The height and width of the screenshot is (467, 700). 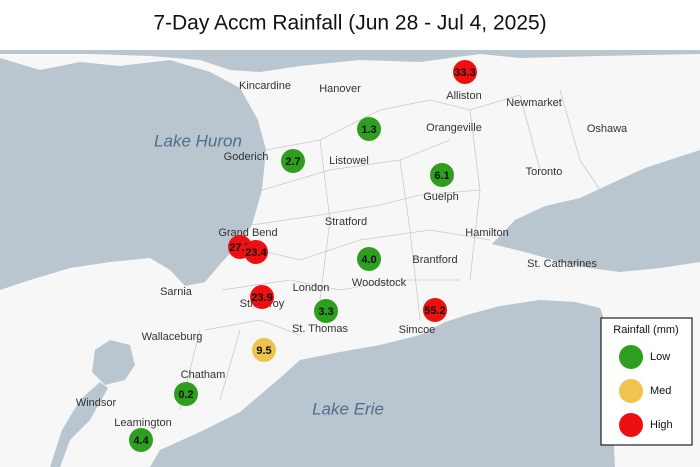 What do you see at coordinates (661, 425) in the screenshot?
I see `legend-label: High` at bounding box center [661, 425].